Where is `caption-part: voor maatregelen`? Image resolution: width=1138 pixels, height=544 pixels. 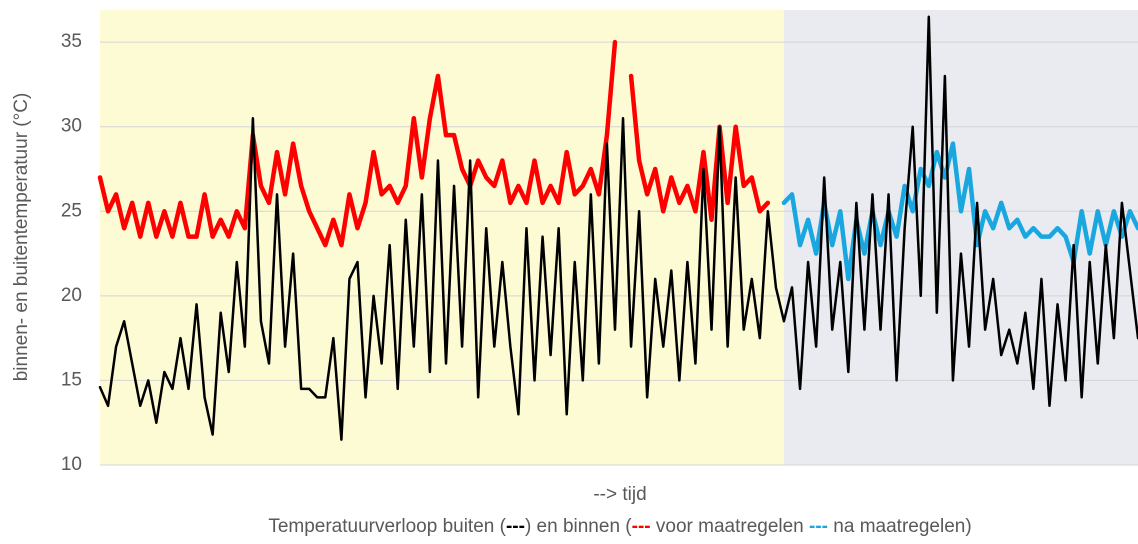
caption-part: voor maatregelen is located at coordinates (730, 526).